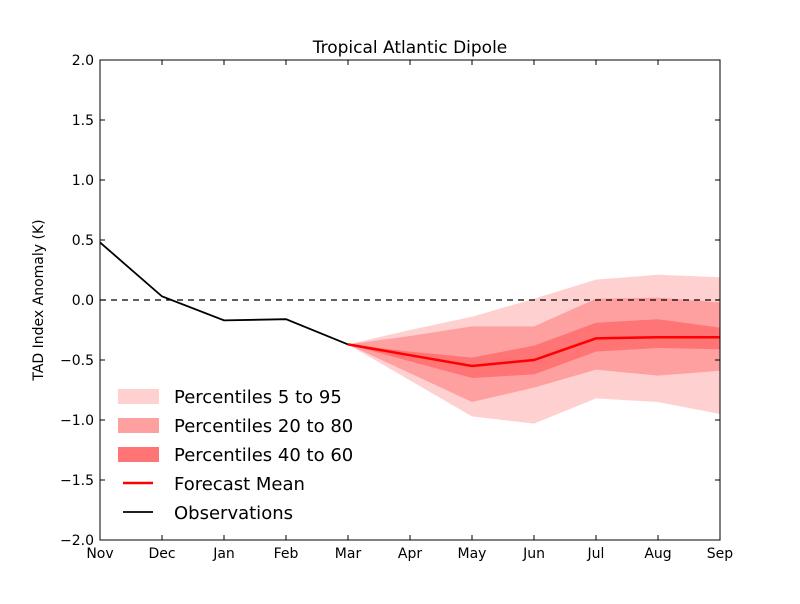 The width and height of the screenshot is (800, 604). I want to click on y-tick-label: −0.5, so click(77, 361).